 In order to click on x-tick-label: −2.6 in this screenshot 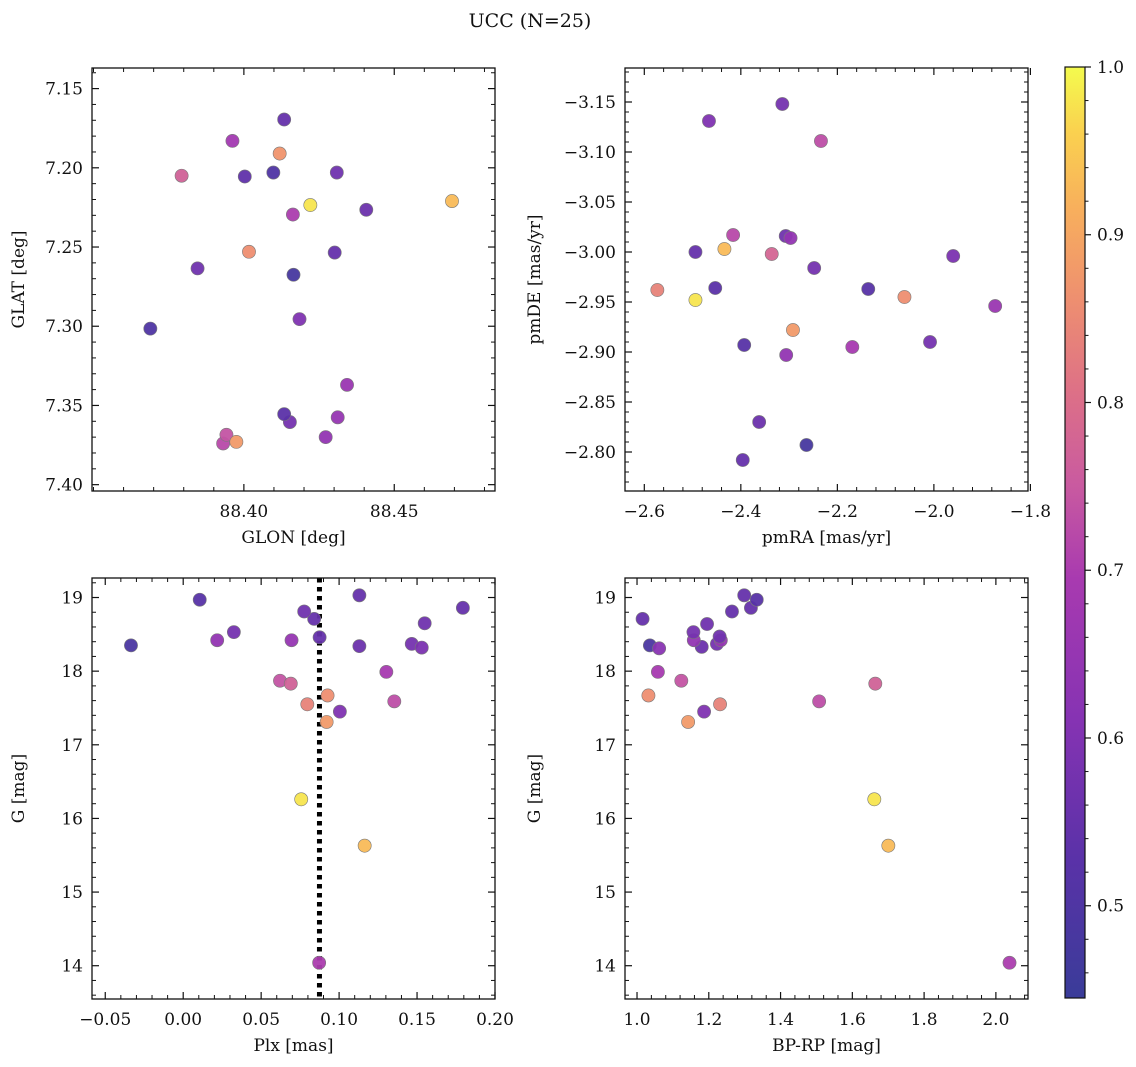, I will do `click(644, 512)`.